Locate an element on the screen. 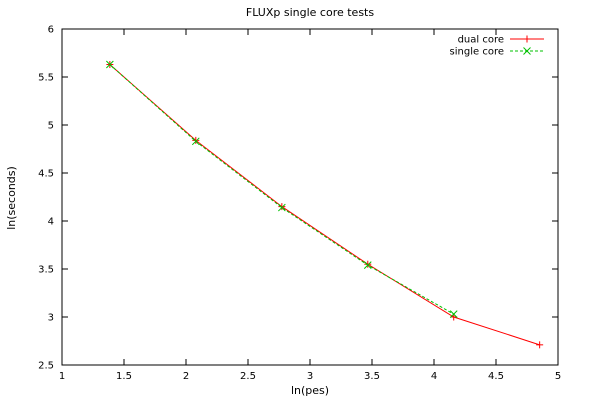  x-tick-label: 1.5 is located at coordinates (124, 376).